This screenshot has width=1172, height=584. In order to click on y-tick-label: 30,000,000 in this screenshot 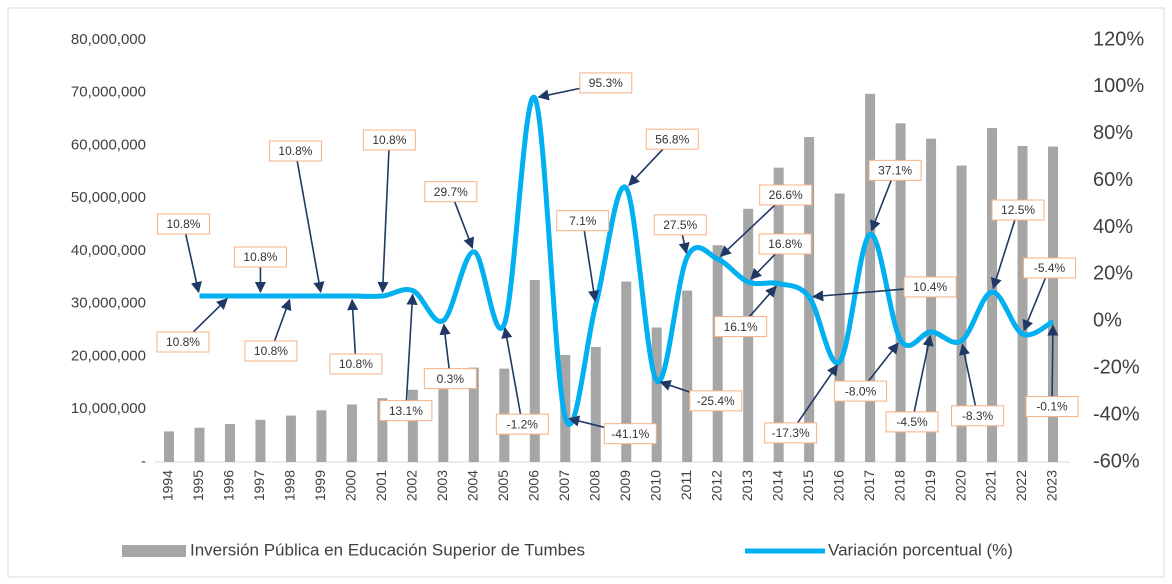, I will do `click(108, 303)`.